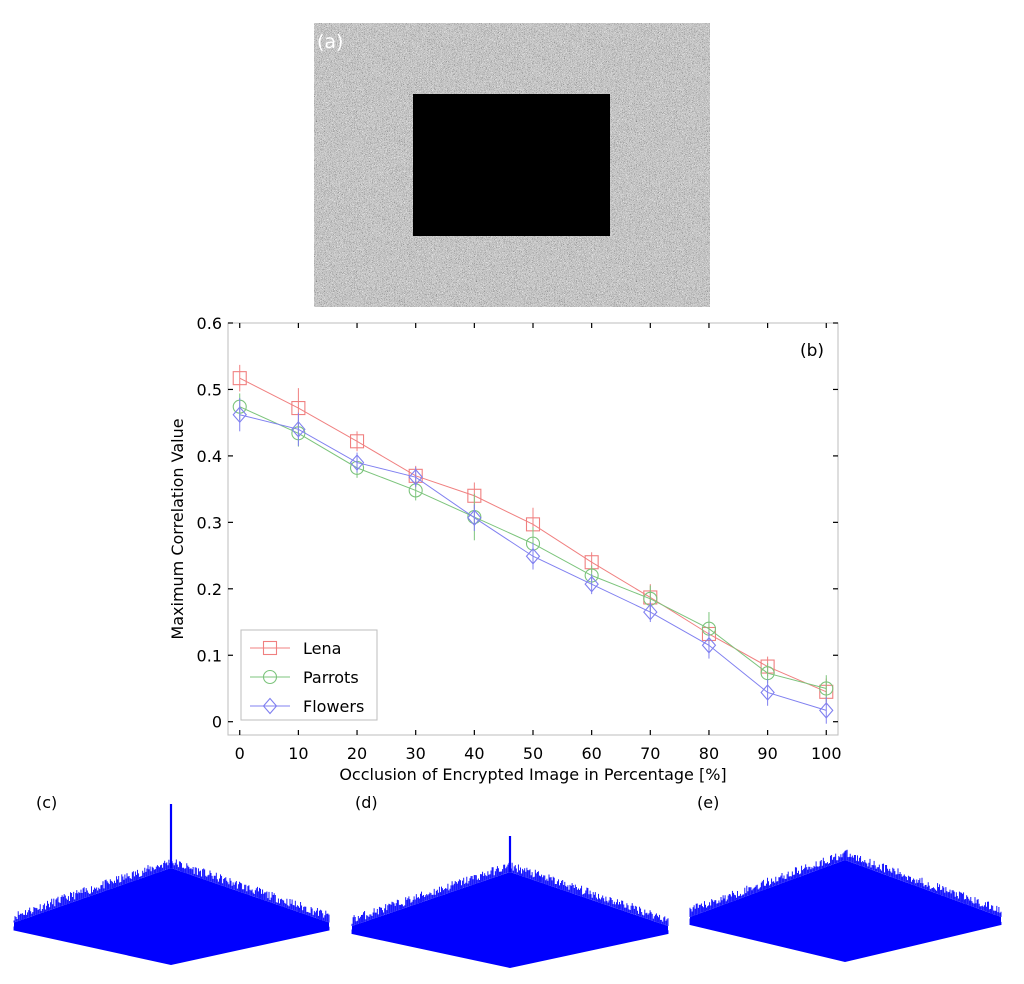 The height and width of the screenshot is (984, 1024). I want to click on x-tick-label: 90, so click(767, 753).